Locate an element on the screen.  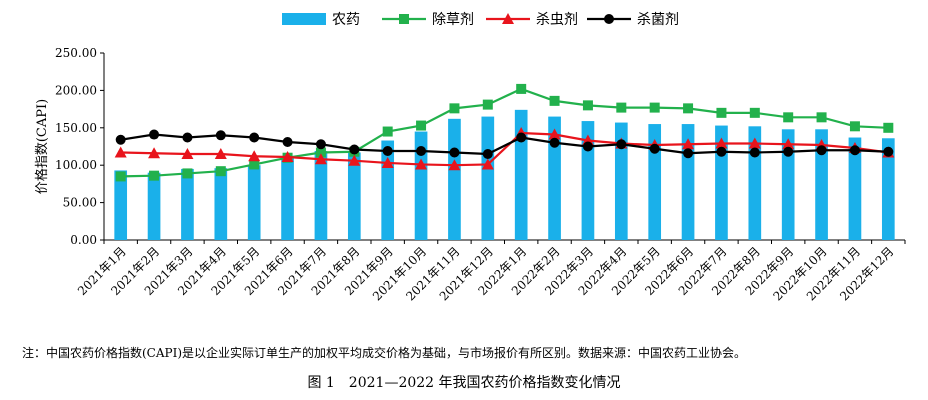
y-tick-label: 200.00 is located at coordinates (76, 90).